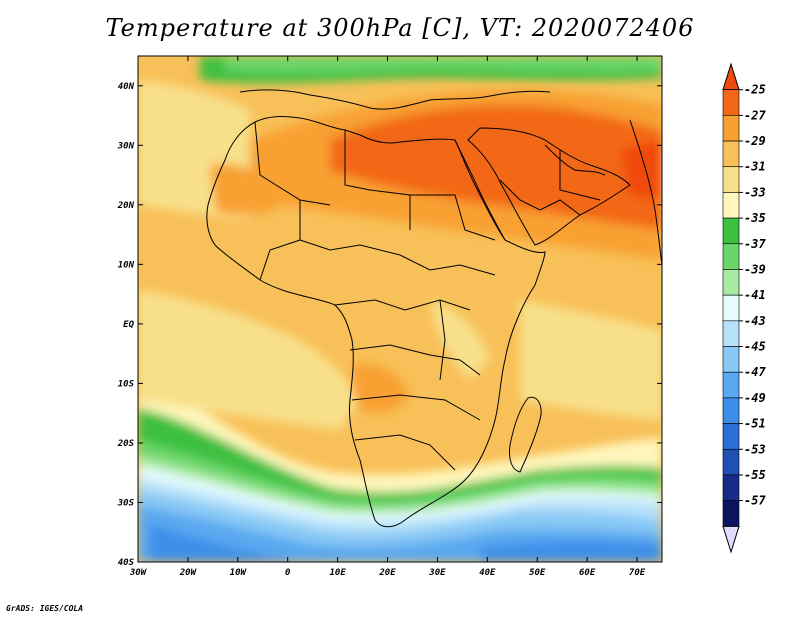 The height and width of the screenshot is (618, 800). I want to click on persian-gulf, so click(575, 160).